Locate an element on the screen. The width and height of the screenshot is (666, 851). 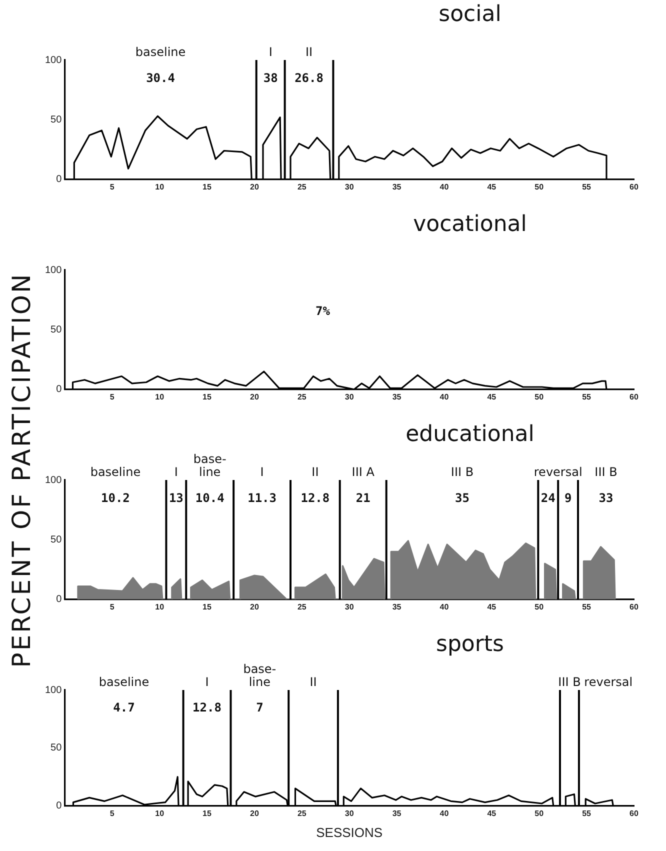
annotation: 21 is located at coordinates (363, 498).